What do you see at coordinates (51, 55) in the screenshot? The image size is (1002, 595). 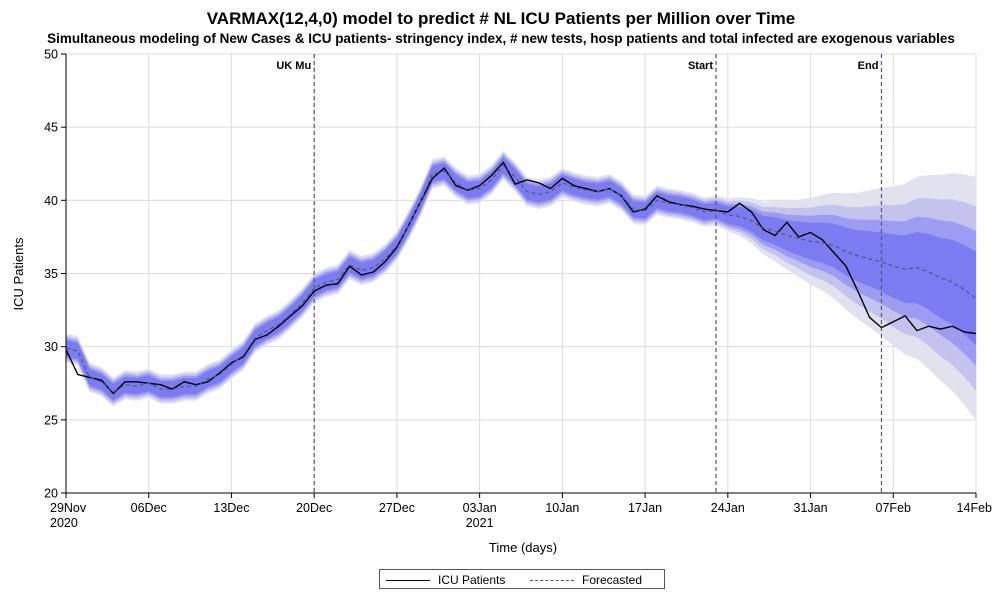 I see `y-tick-label: 50` at bounding box center [51, 55].